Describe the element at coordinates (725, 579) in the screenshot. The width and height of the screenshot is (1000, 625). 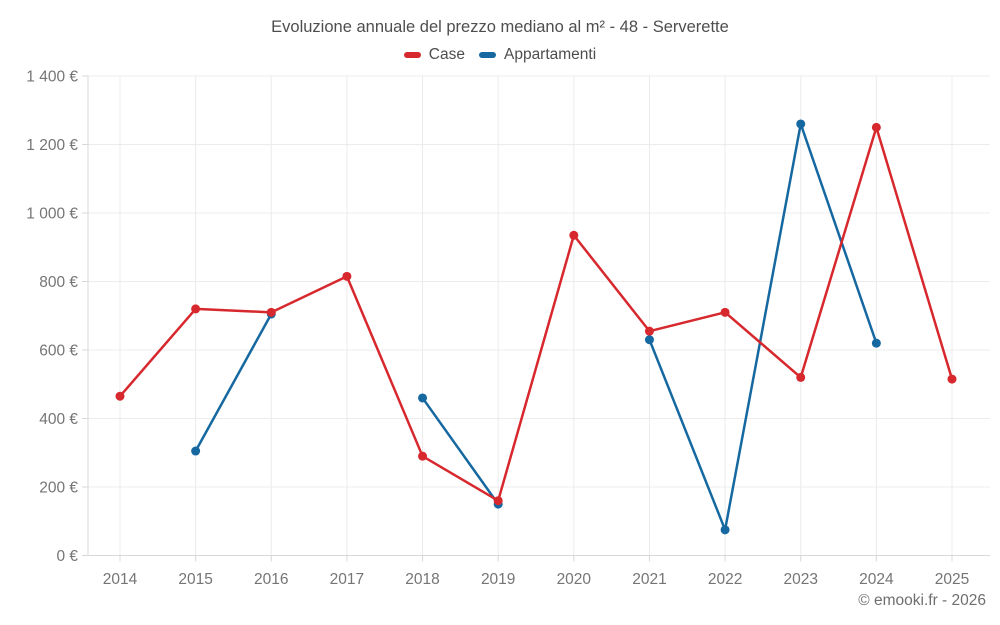
I see `x-tick-label: 2022` at that location.